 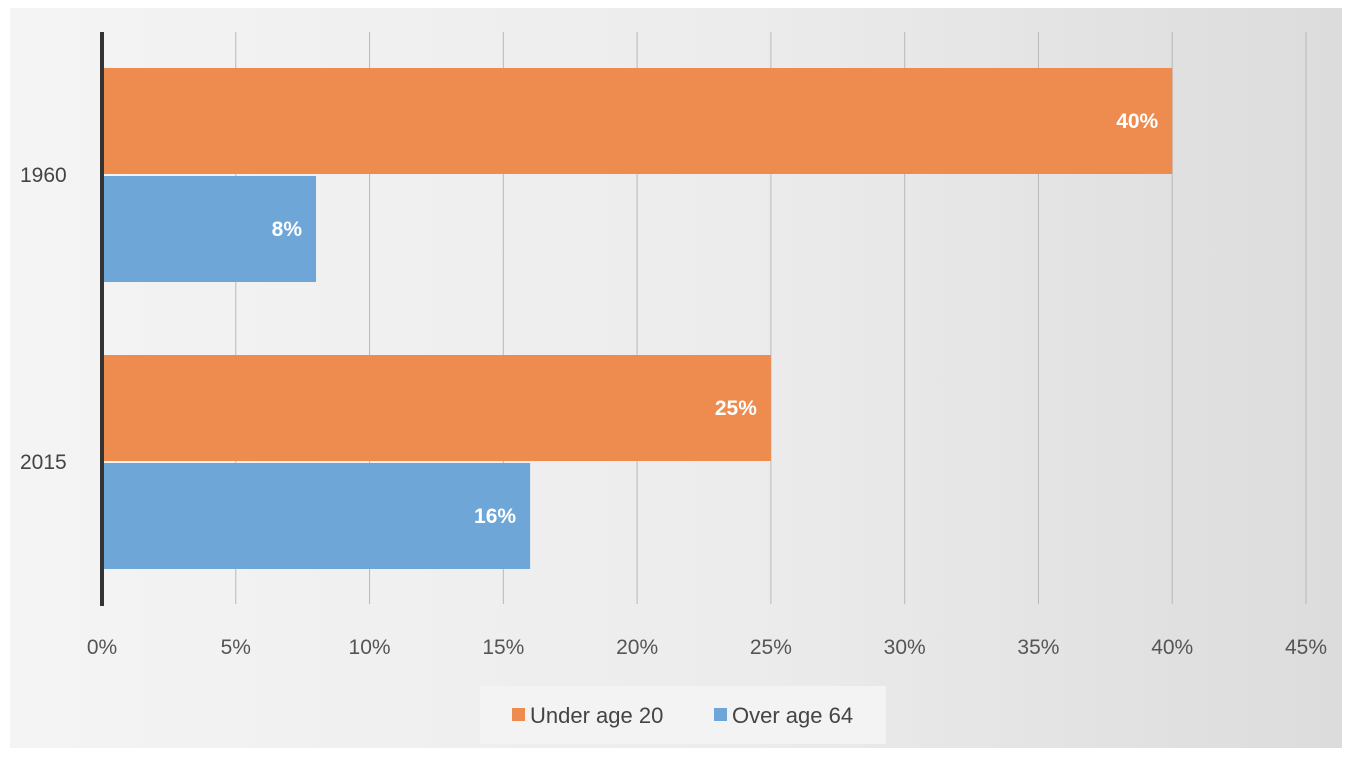 I want to click on legend-box, so click(x=683, y=715).